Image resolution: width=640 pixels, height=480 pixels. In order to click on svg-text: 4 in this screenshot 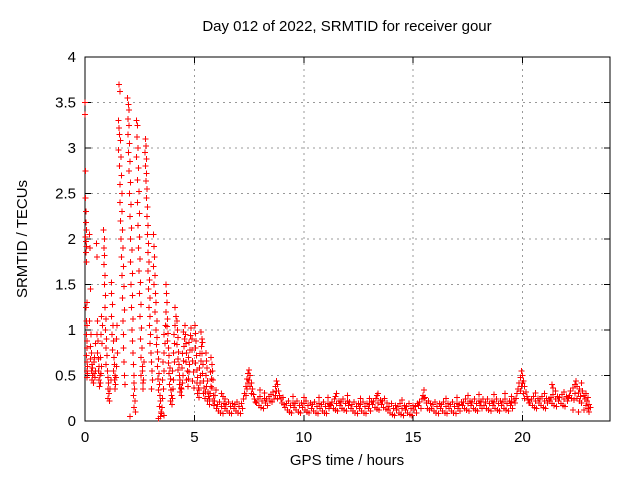, I will do `click(72, 57)`.